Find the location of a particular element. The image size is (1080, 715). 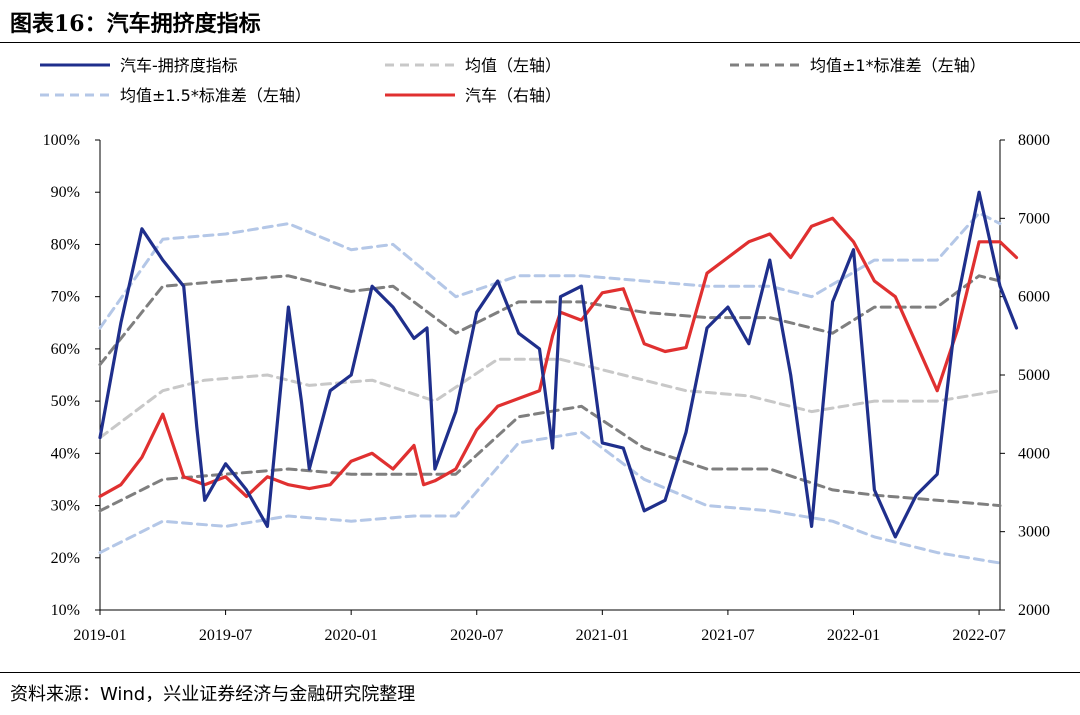

x-tick-label: 2020-07 is located at coordinates (476, 635).